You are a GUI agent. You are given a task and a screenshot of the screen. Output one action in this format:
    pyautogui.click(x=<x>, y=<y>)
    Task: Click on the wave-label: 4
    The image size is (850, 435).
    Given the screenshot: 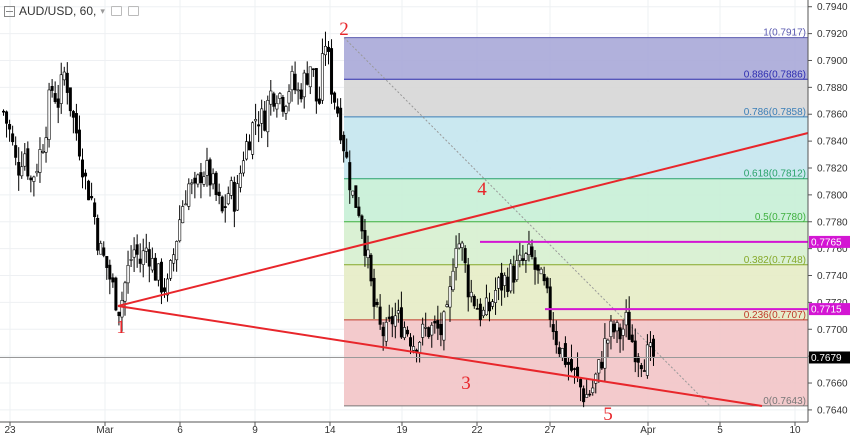 What is the action you would take?
    pyautogui.click(x=482, y=189)
    